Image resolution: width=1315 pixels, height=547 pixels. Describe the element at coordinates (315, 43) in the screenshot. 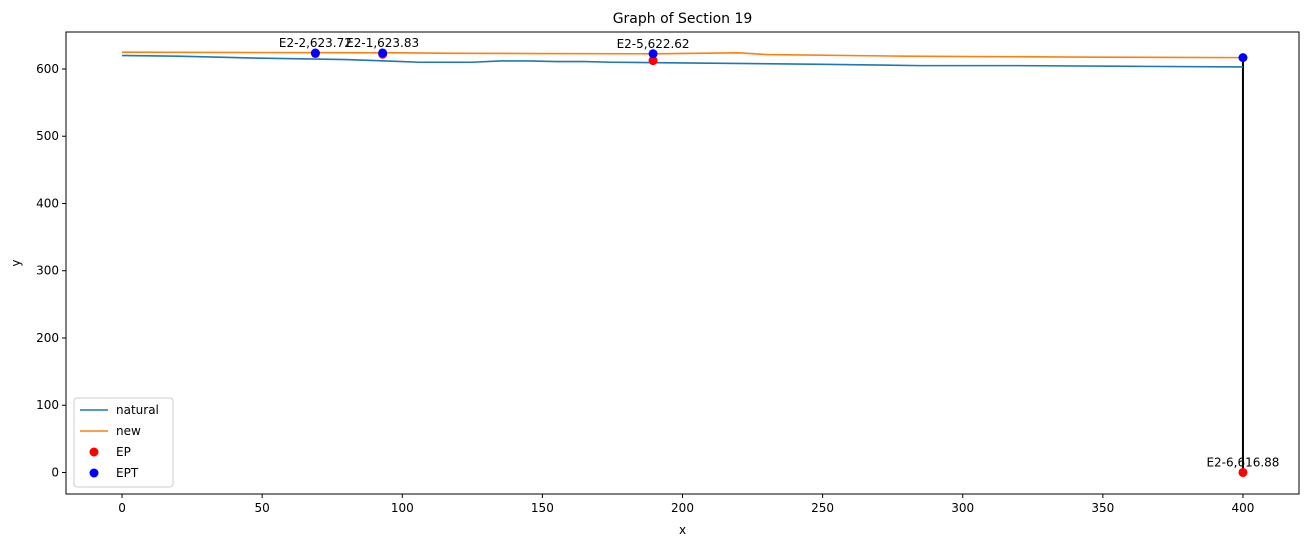

I see `point-annotation: E2-2,623.72` at that location.